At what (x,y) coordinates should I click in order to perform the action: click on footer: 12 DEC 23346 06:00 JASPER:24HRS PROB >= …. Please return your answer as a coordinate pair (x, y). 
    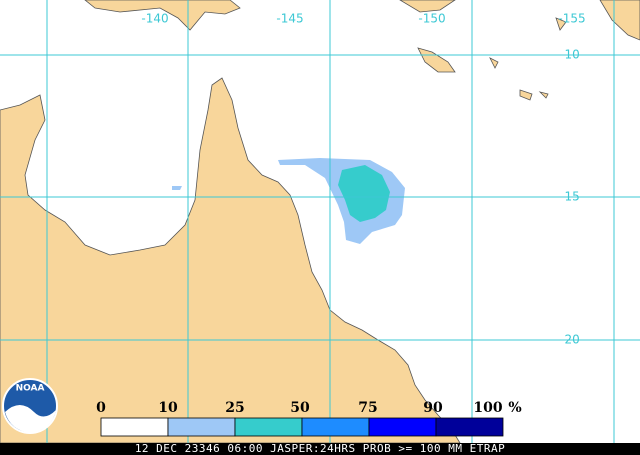
    Looking at the image, I should click on (320, 448).